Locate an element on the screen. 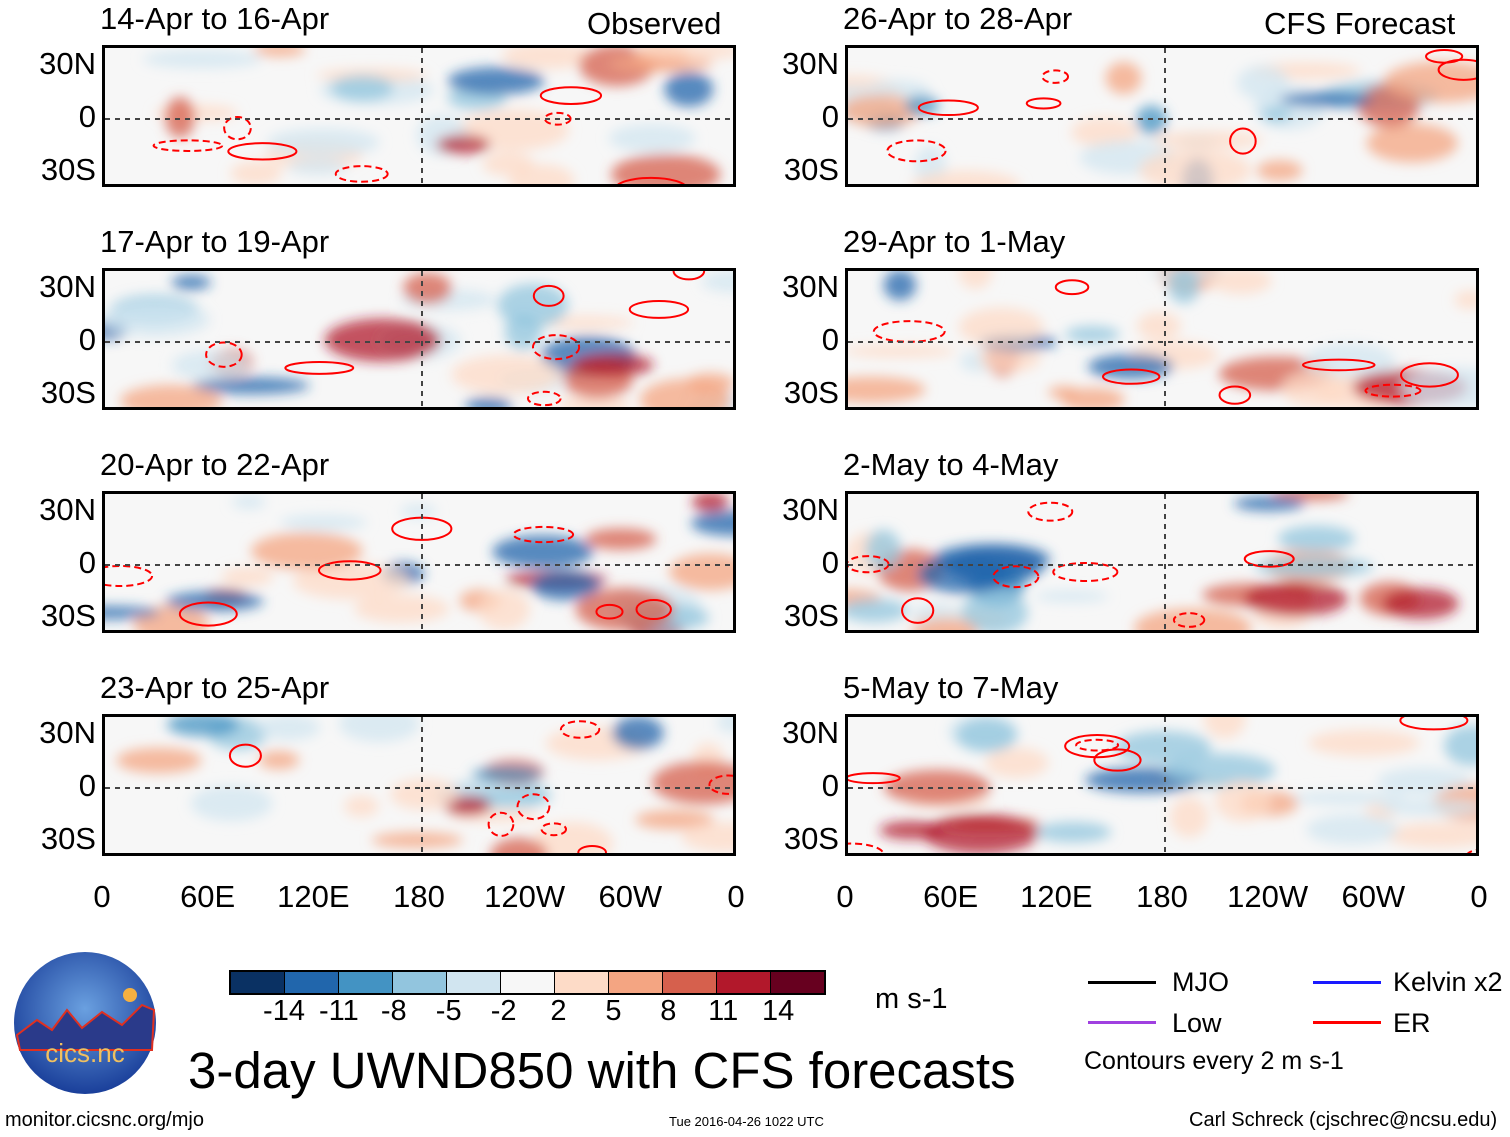 This screenshot has height=1137, width=1510. colorbar is located at coordinates (527, 982).